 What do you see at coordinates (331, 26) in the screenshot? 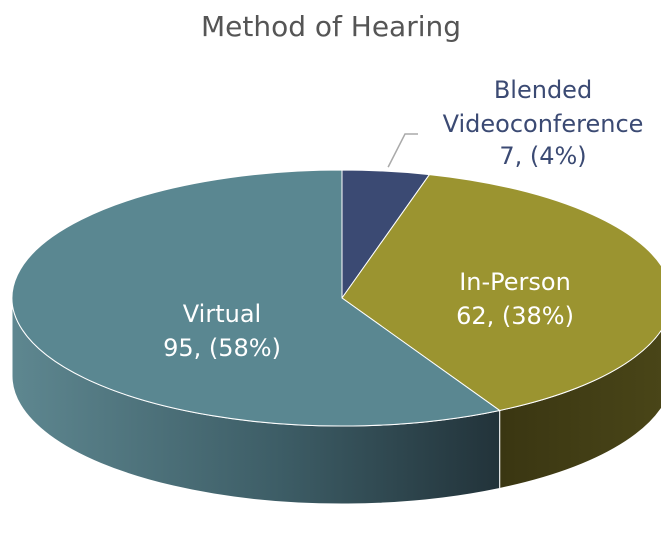
I see `chart-title: Method of Hearing` at bounding box center [331, 26].